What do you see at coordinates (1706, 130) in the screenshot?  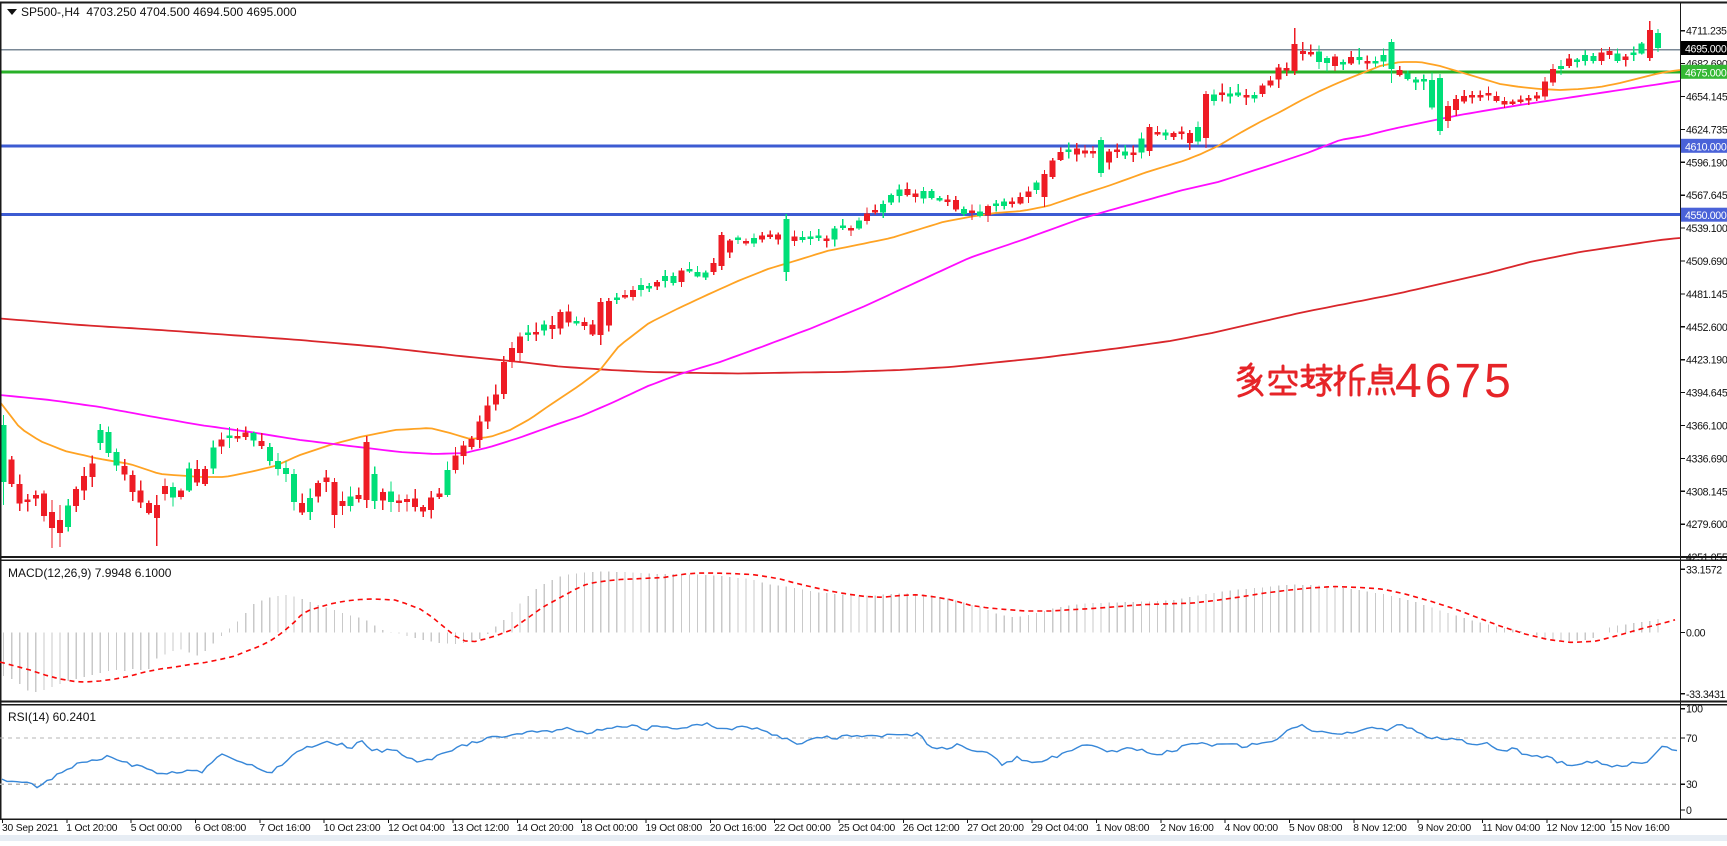 I see `svg-text: 4624.735` at bounding box center [1706, 130].